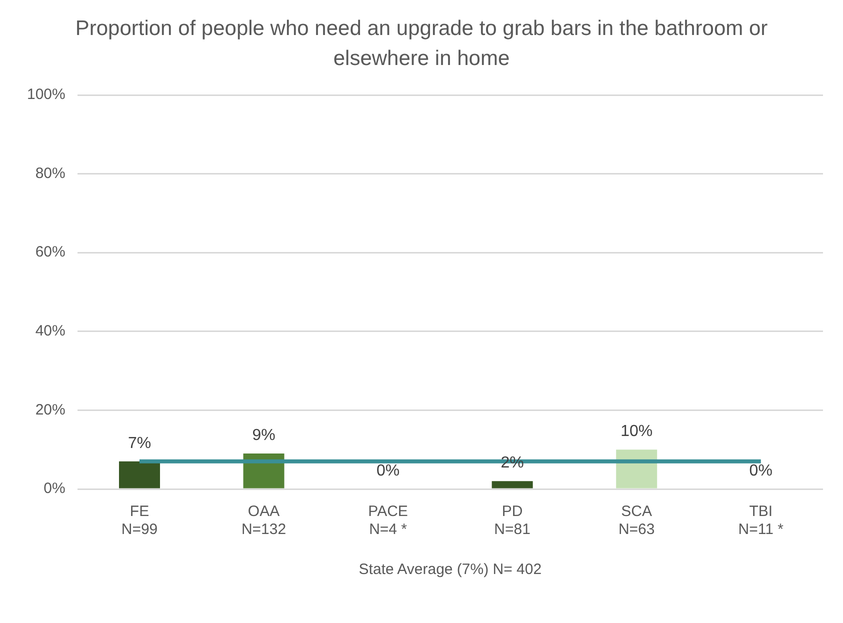  I want to click on data-label: 10%, so click(636, 431).